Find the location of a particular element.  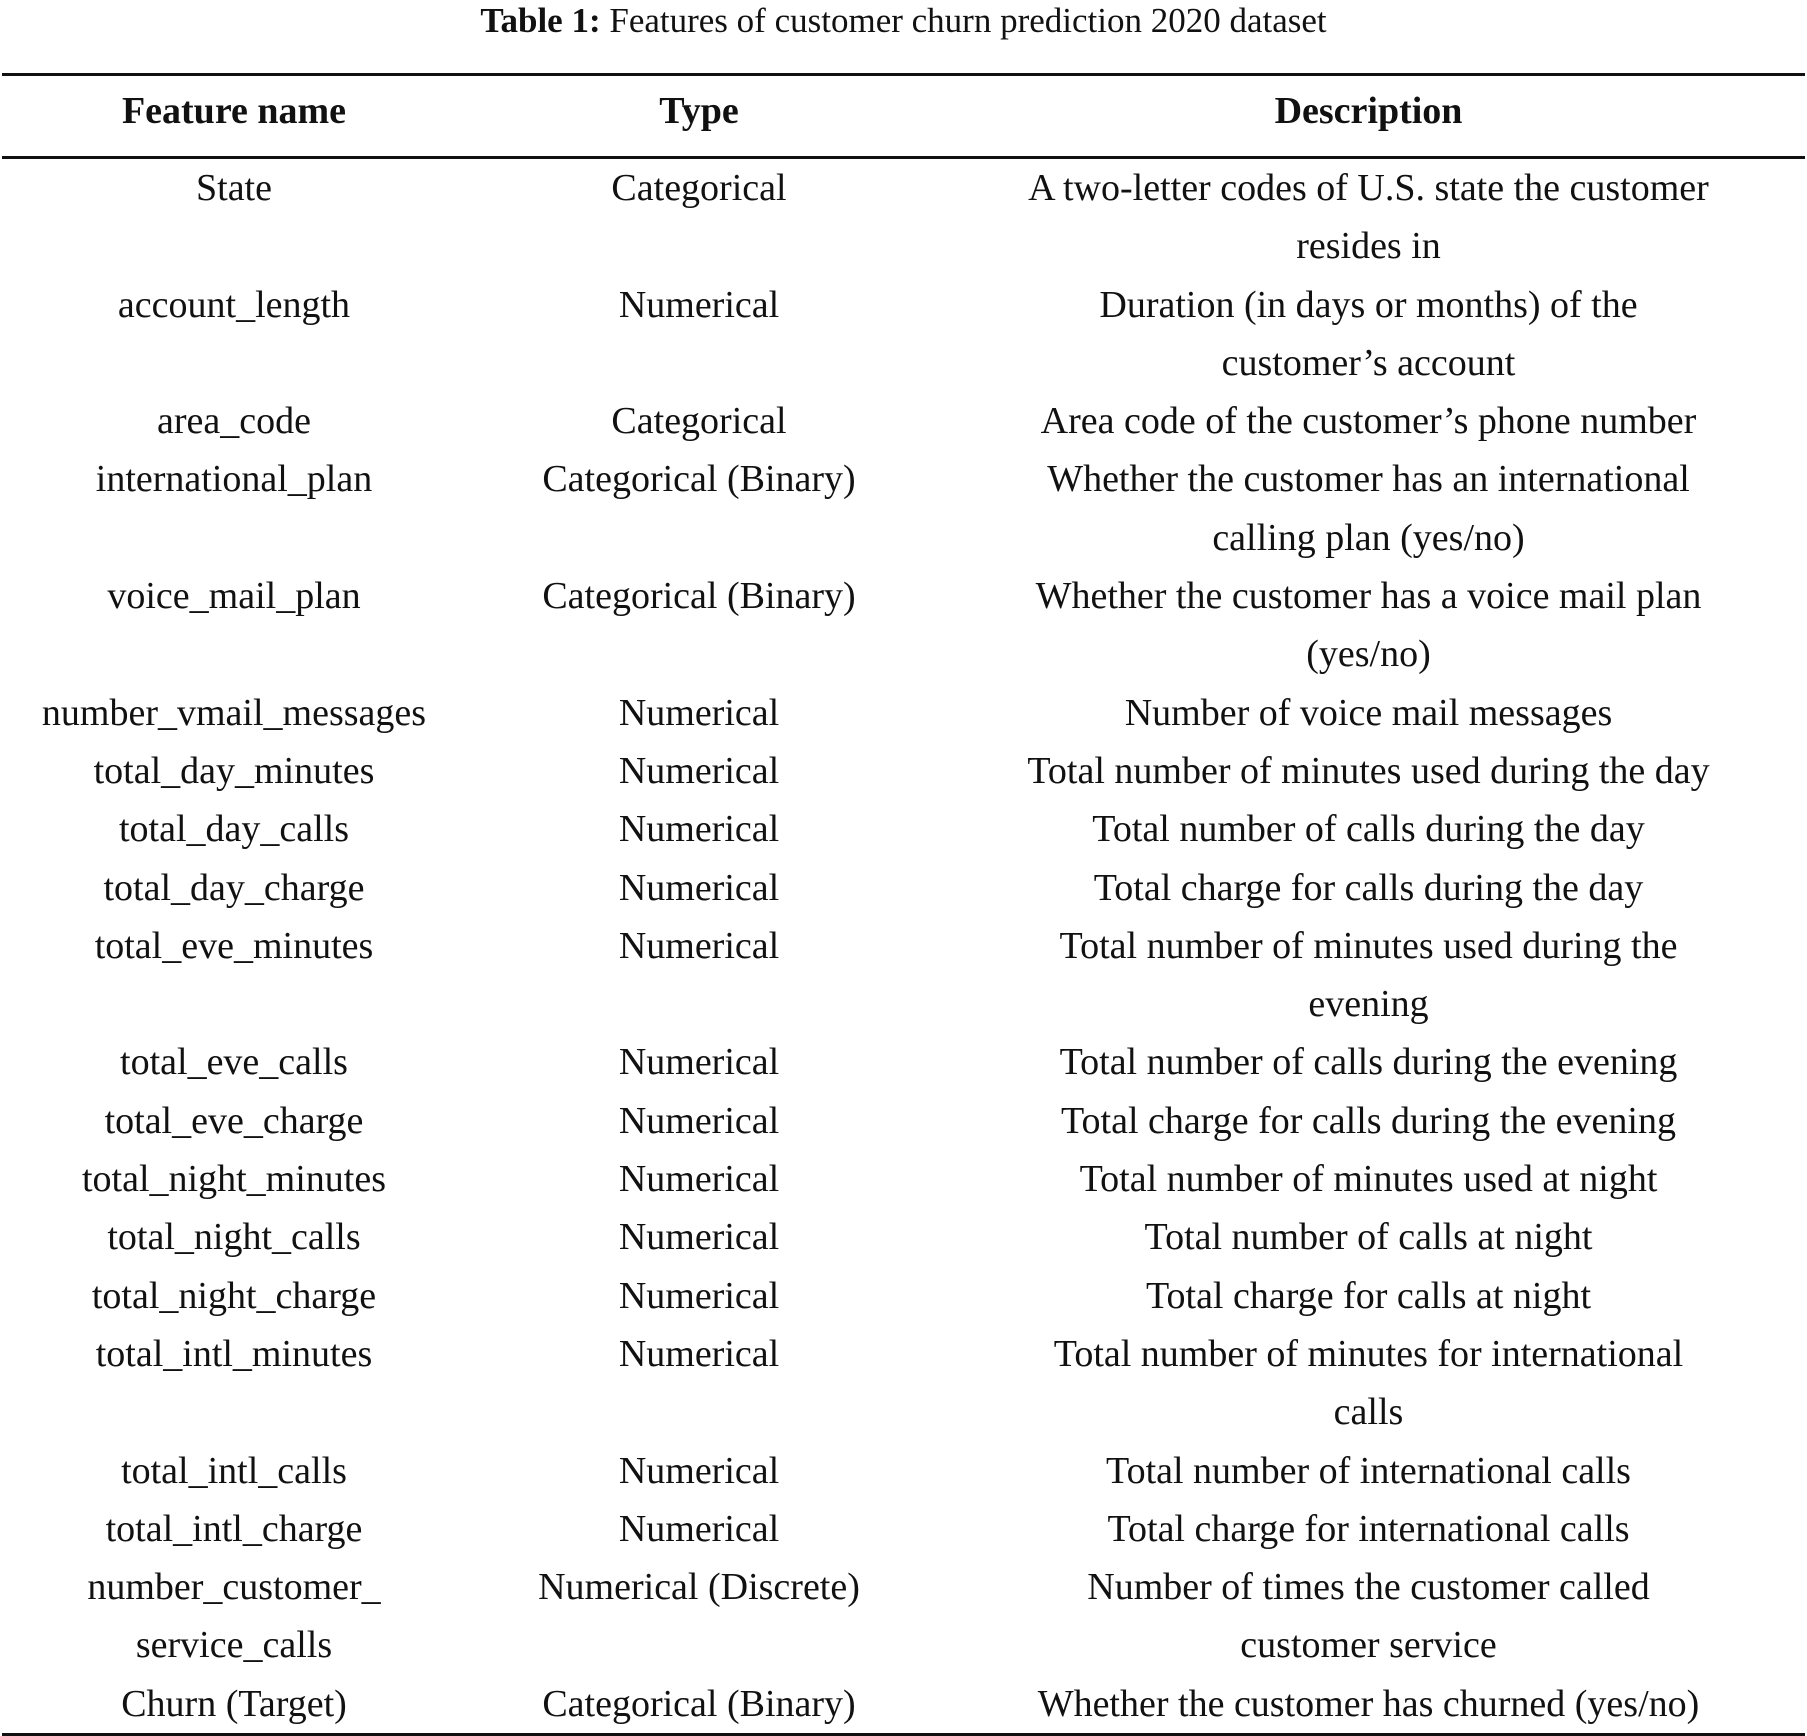

header-type: Type is located at coordinates (699, 116).